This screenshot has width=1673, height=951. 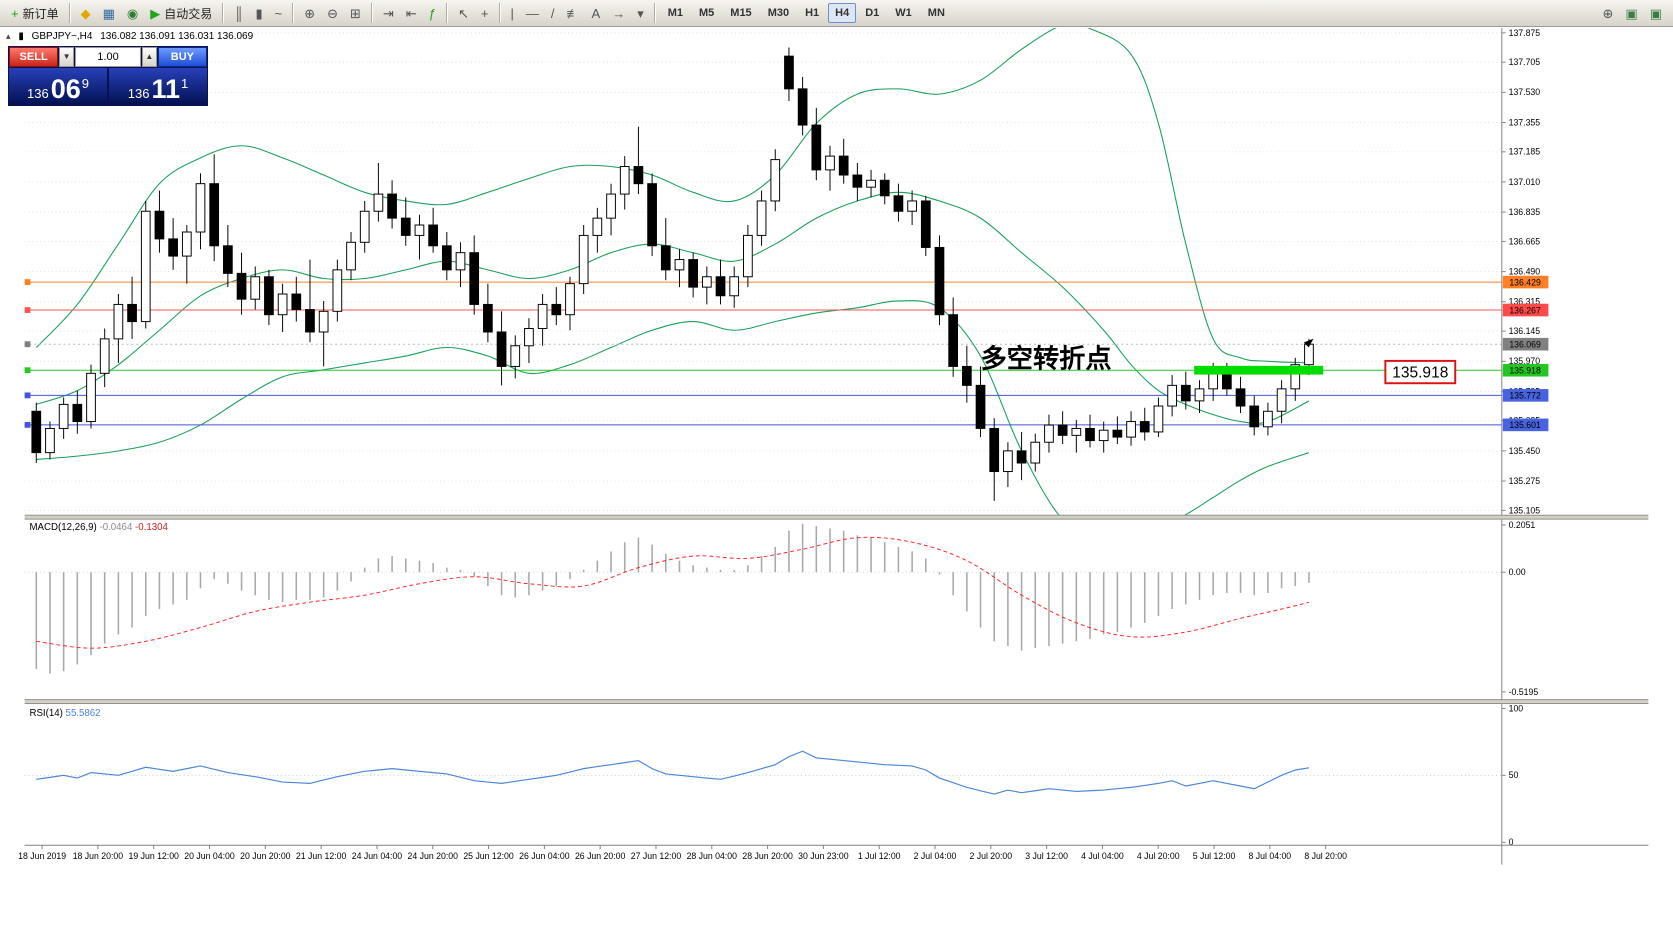 I want to click on line-chart-icon: ~, so click(x=278, y=13).